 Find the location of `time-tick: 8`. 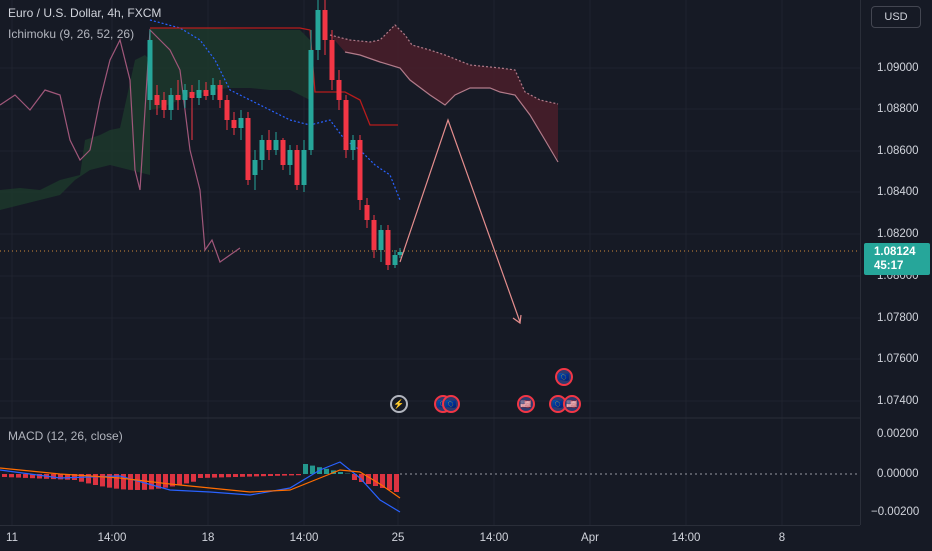

time-tick: 8 is located at coordinates (782, 538).